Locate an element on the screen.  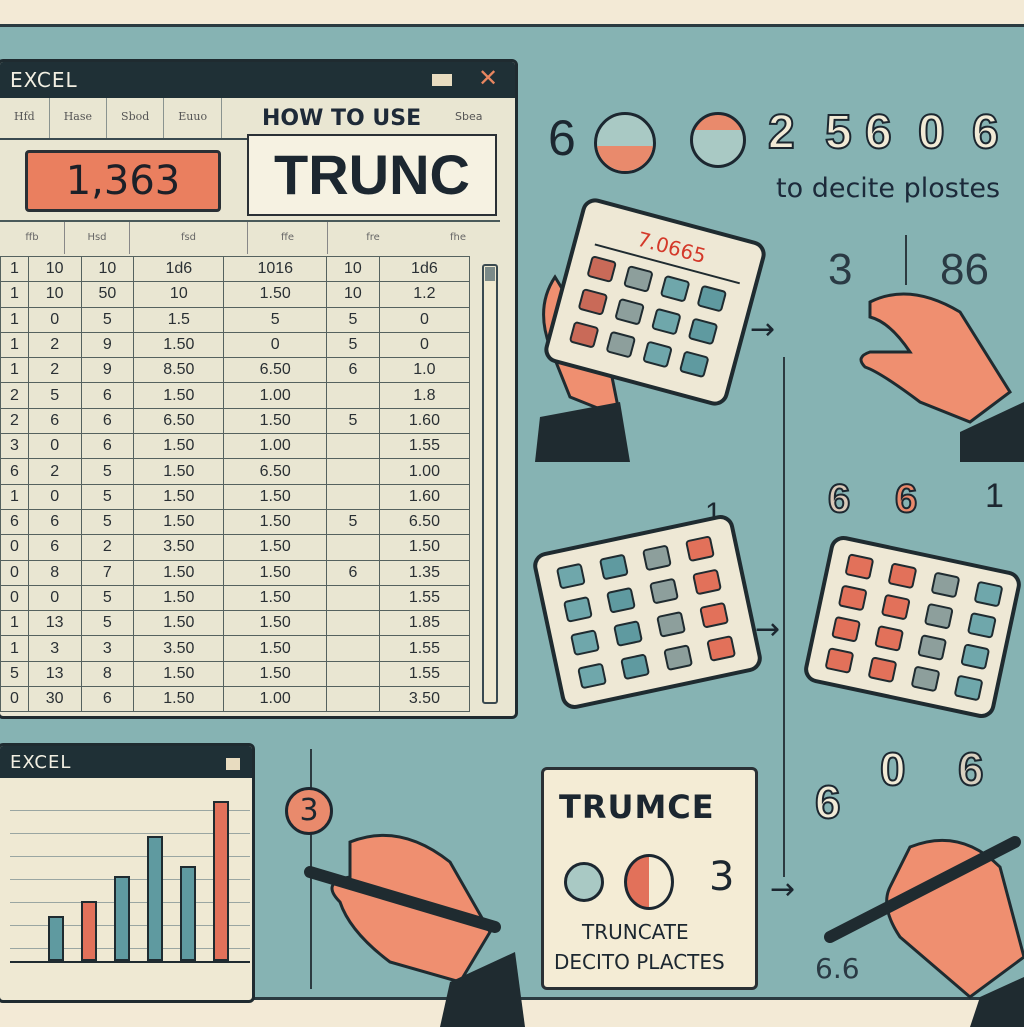
table-cell: 30 is located at coordinates (54, 699).